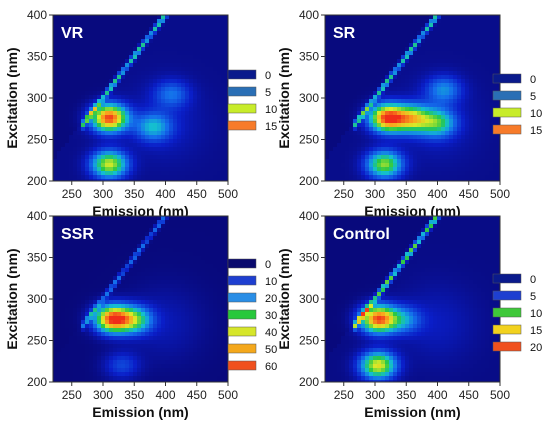  I want to click on panel-title: Control, so click(361, 234).